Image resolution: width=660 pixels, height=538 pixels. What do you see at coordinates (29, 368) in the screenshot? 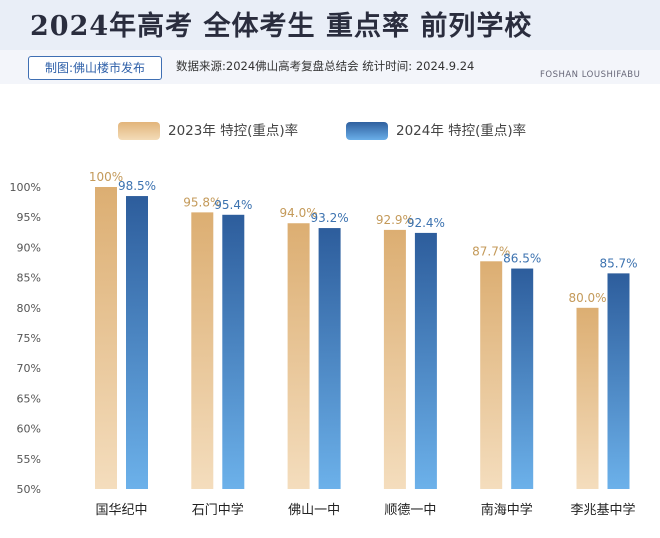
I see `y-tick-label: 70%` at bounding box center [29, 368].